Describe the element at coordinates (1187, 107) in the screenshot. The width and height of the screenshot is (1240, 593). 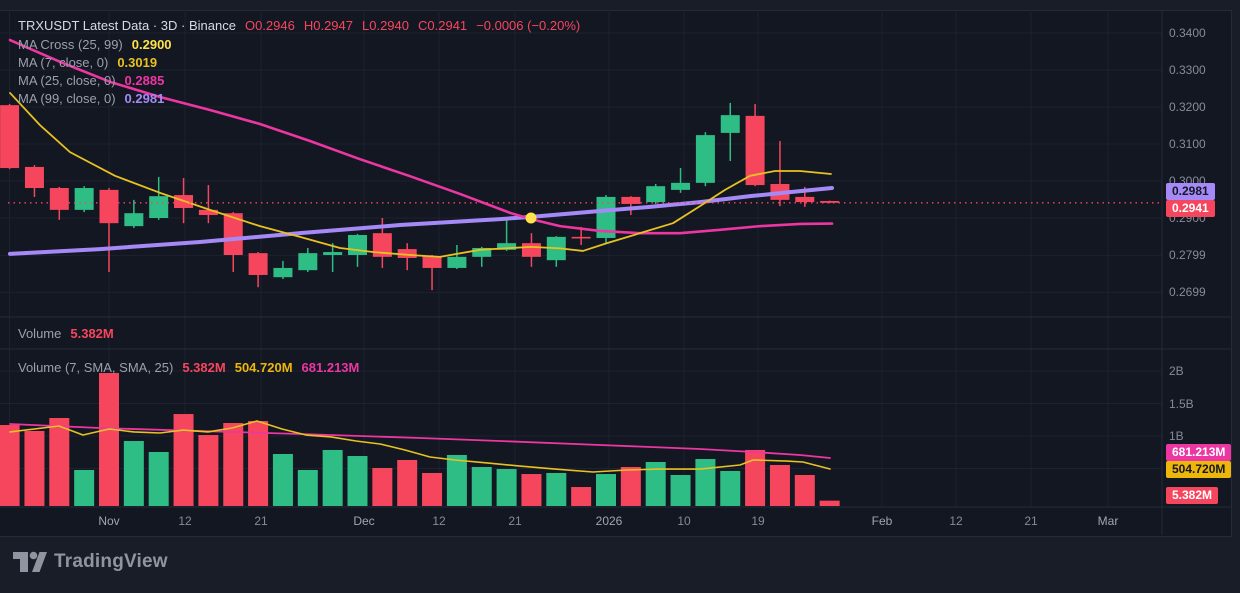
I see `price-axis-label: 0.3200` at that location.